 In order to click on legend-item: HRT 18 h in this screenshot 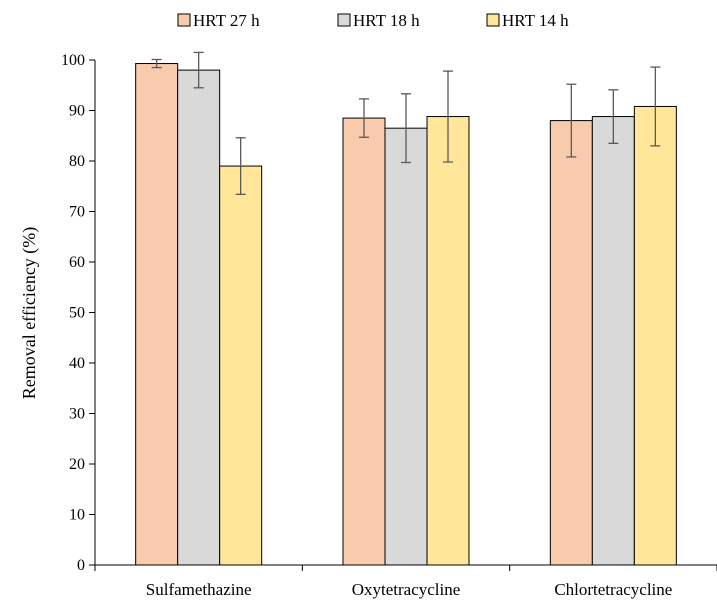, I will do `click(378, 20)`.